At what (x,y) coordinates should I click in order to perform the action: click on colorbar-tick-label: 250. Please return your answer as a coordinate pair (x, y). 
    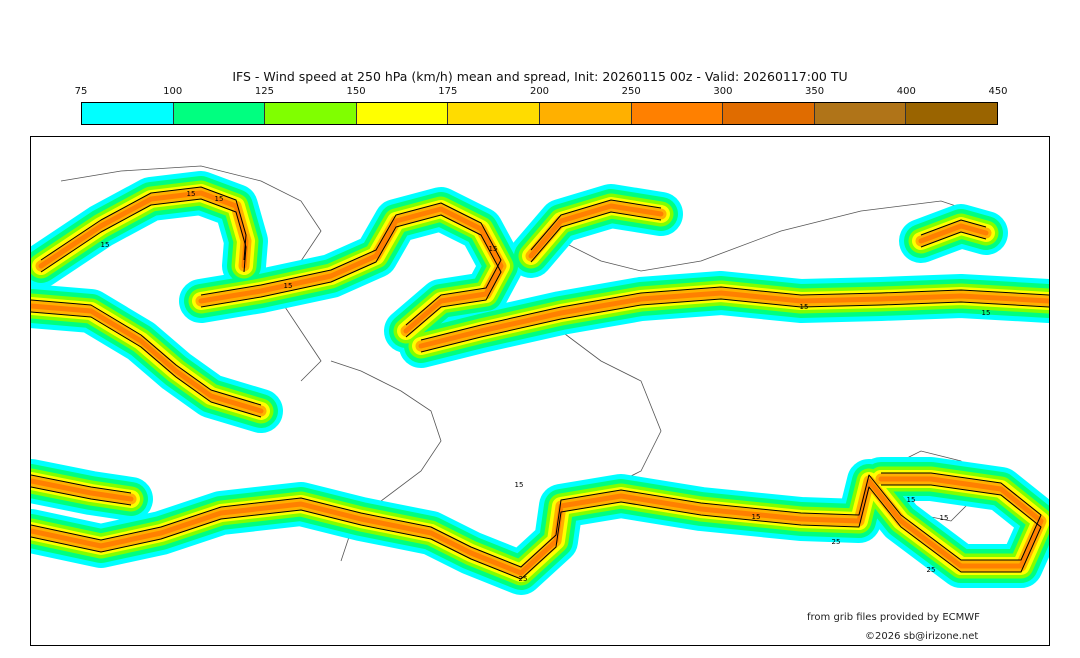
    Looking at the image, I should click on (631, 91).